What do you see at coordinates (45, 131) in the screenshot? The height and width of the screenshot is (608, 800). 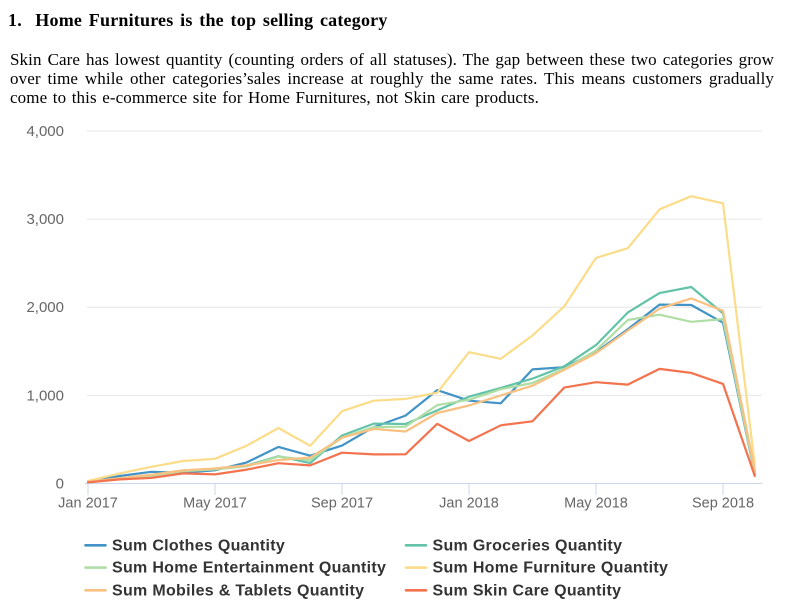 I see `svg-text: 4,000` at bounding box center [45, 131].